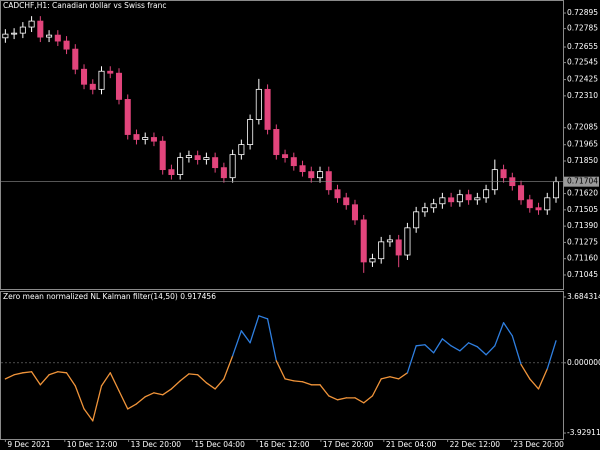 The height and width of the screenshot is (450, 600). Describe the element at coordinates (582, 241) in the screenshot. I see `y-tick-label: 0.71275` at that location.